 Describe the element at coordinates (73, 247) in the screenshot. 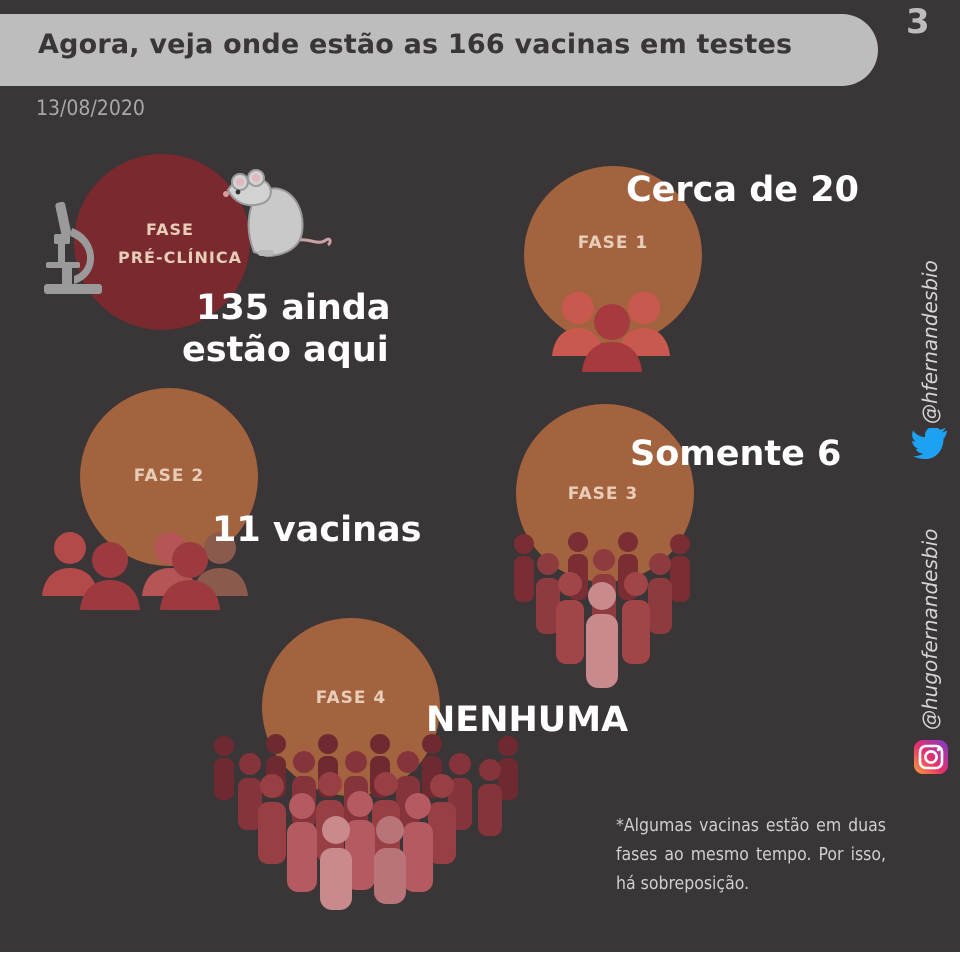

I see `microscope-icon` at that location.